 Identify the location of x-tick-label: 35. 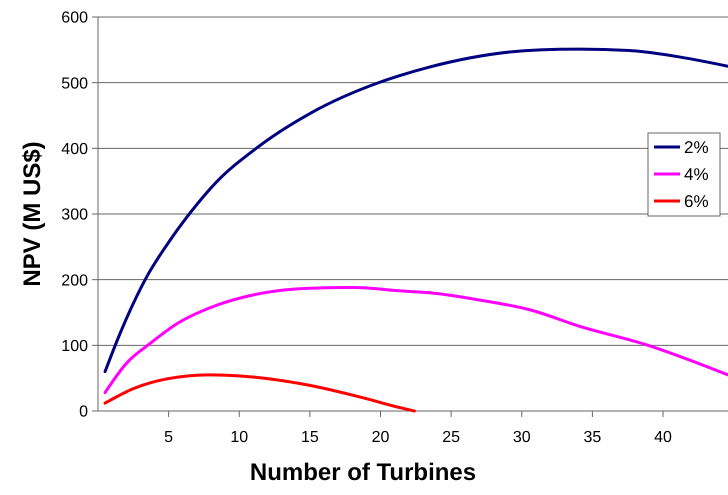
(592, 437).